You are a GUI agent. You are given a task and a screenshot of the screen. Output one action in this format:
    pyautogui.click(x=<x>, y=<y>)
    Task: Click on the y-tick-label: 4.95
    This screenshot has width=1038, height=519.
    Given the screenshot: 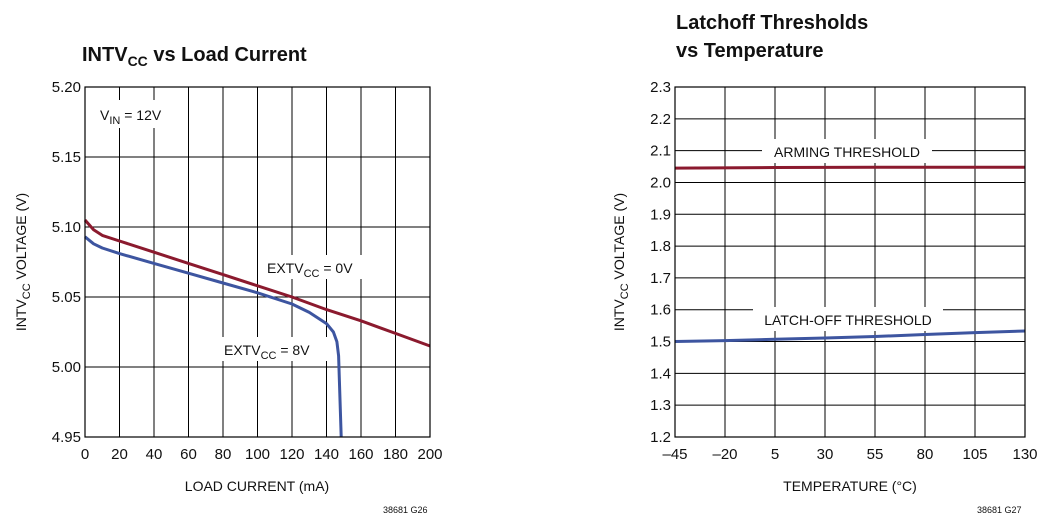 What is the action you would take?
    pyautogui.click(x=66, y=437)
    